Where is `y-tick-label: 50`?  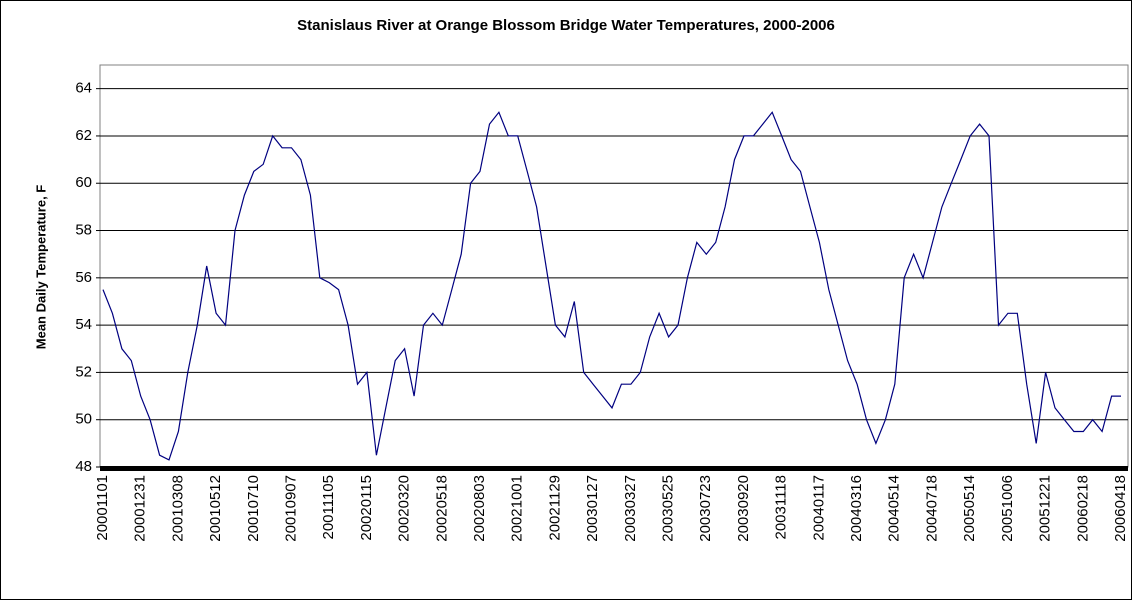 y-tick-label: 50 is located at coordinates (83, 419).